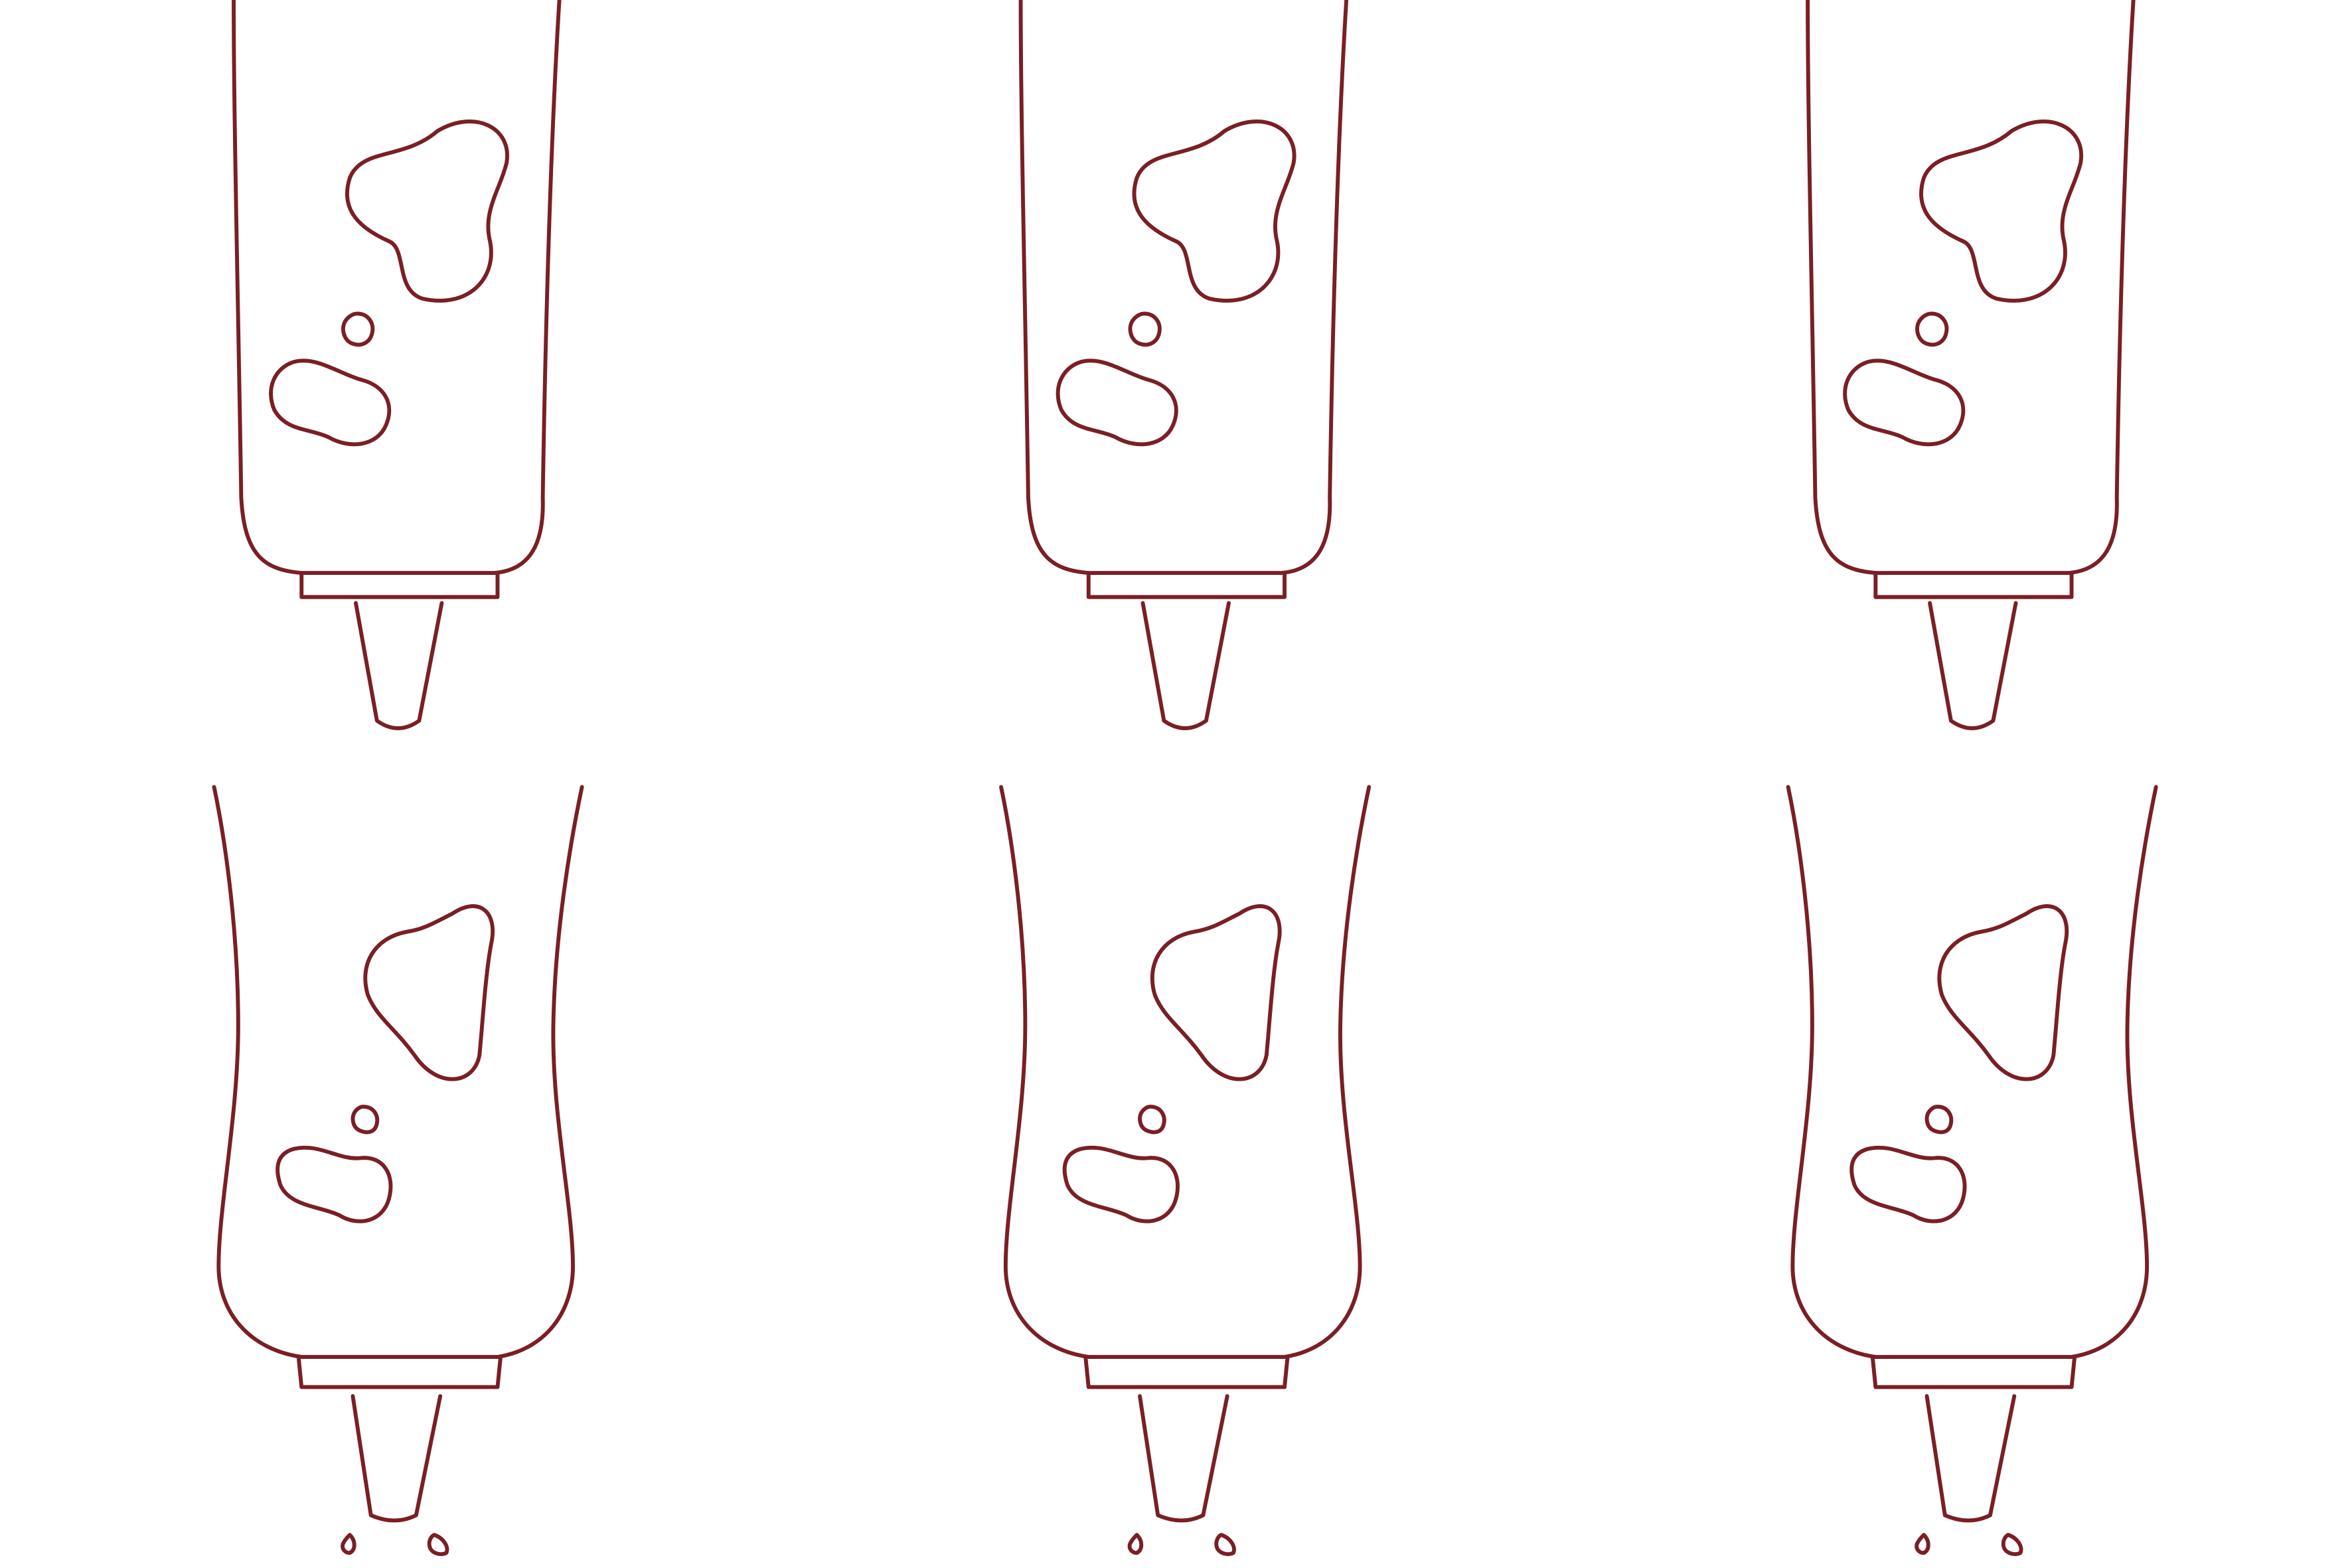  I want to click on frame-row2-col3, so click(1972, 1171).